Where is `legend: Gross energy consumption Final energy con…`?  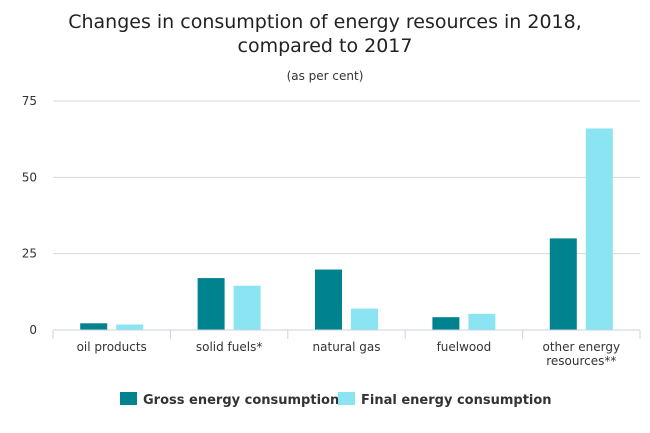 legend: Gross energy consumption Final energy con… is located at coordinates (336, 400).